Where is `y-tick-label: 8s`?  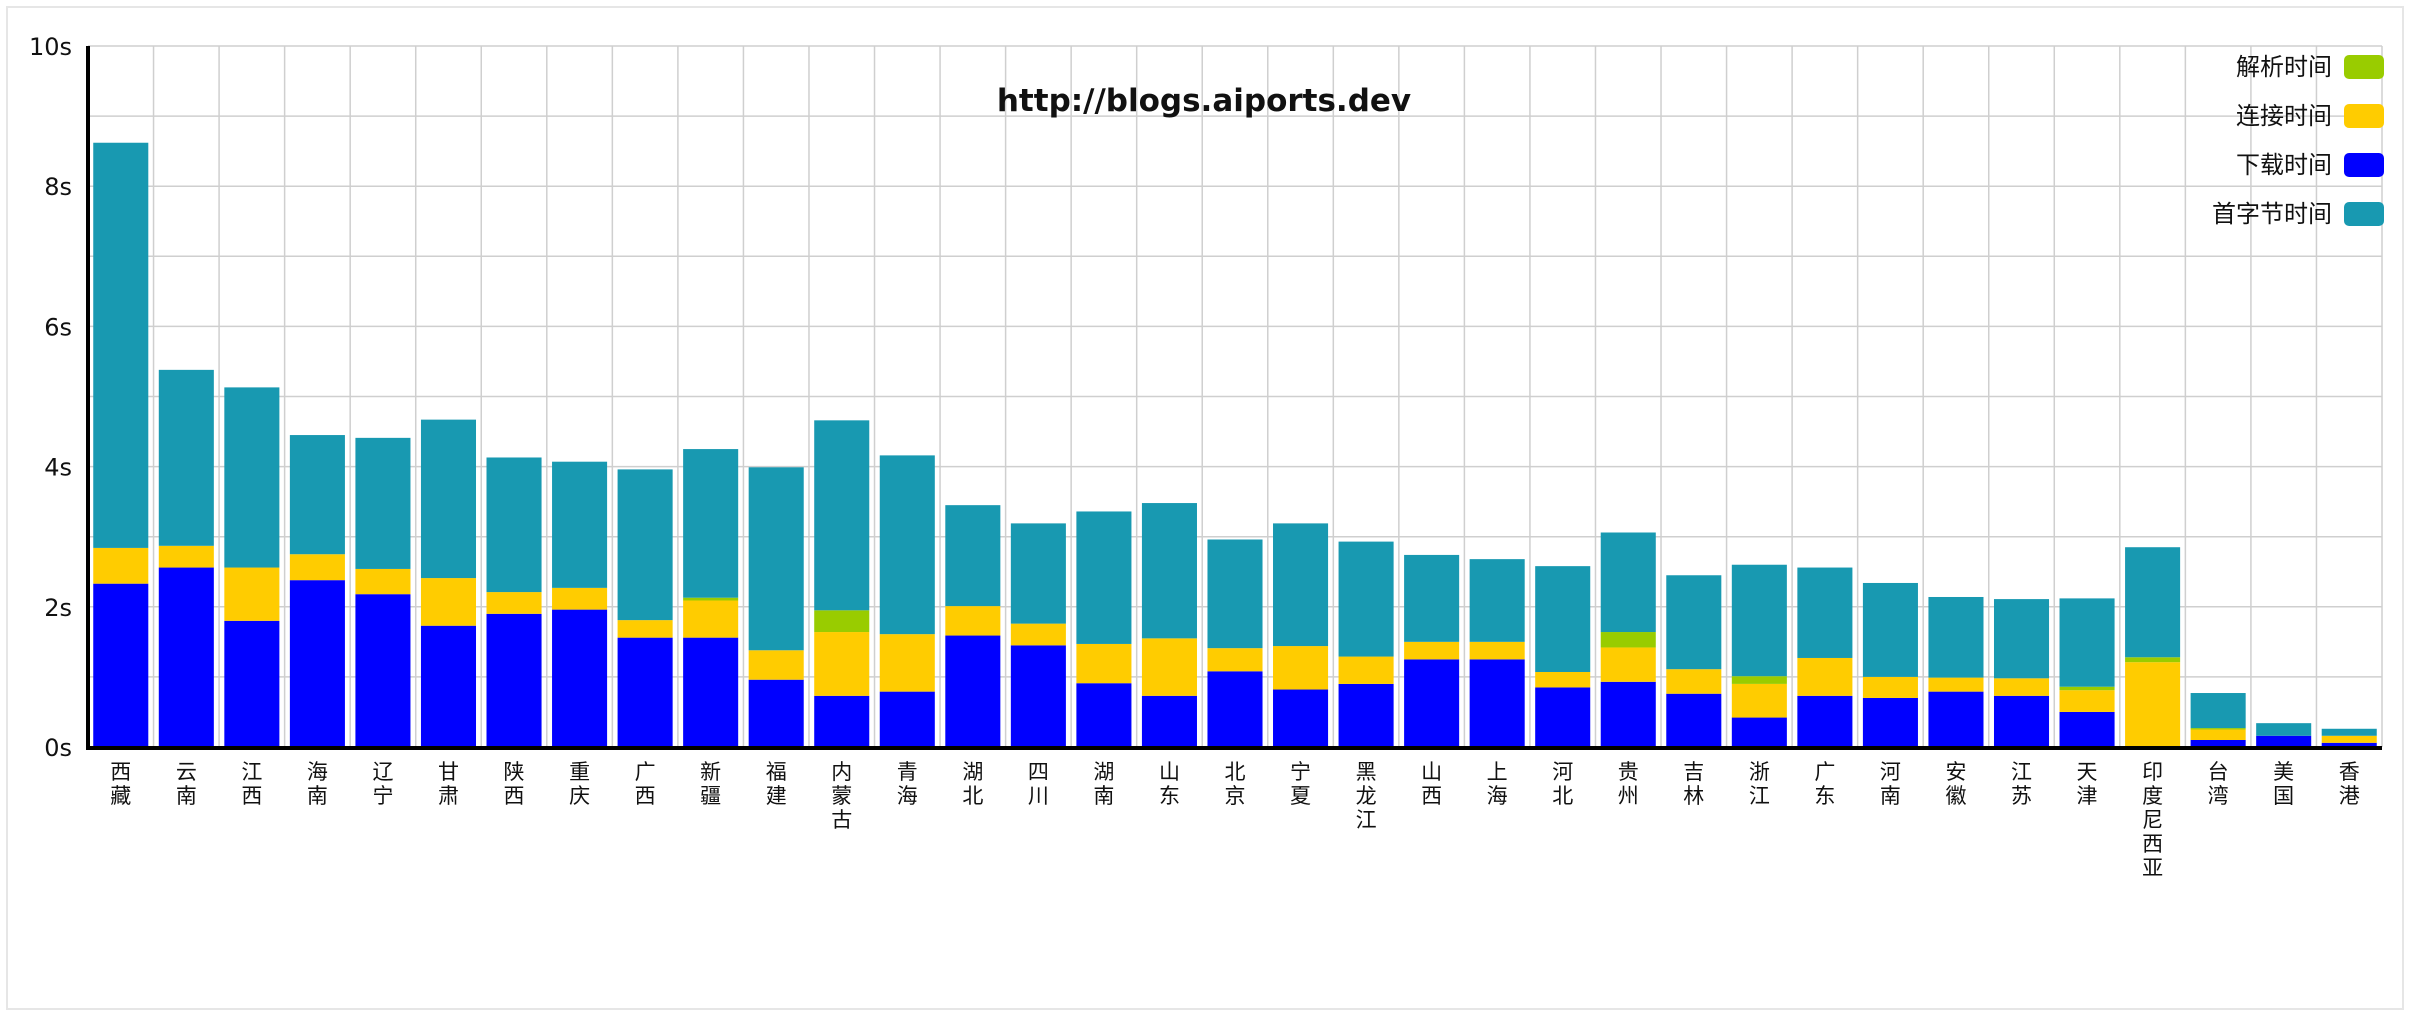
y-tick-label: 8s is located at coordinates (58, 187).